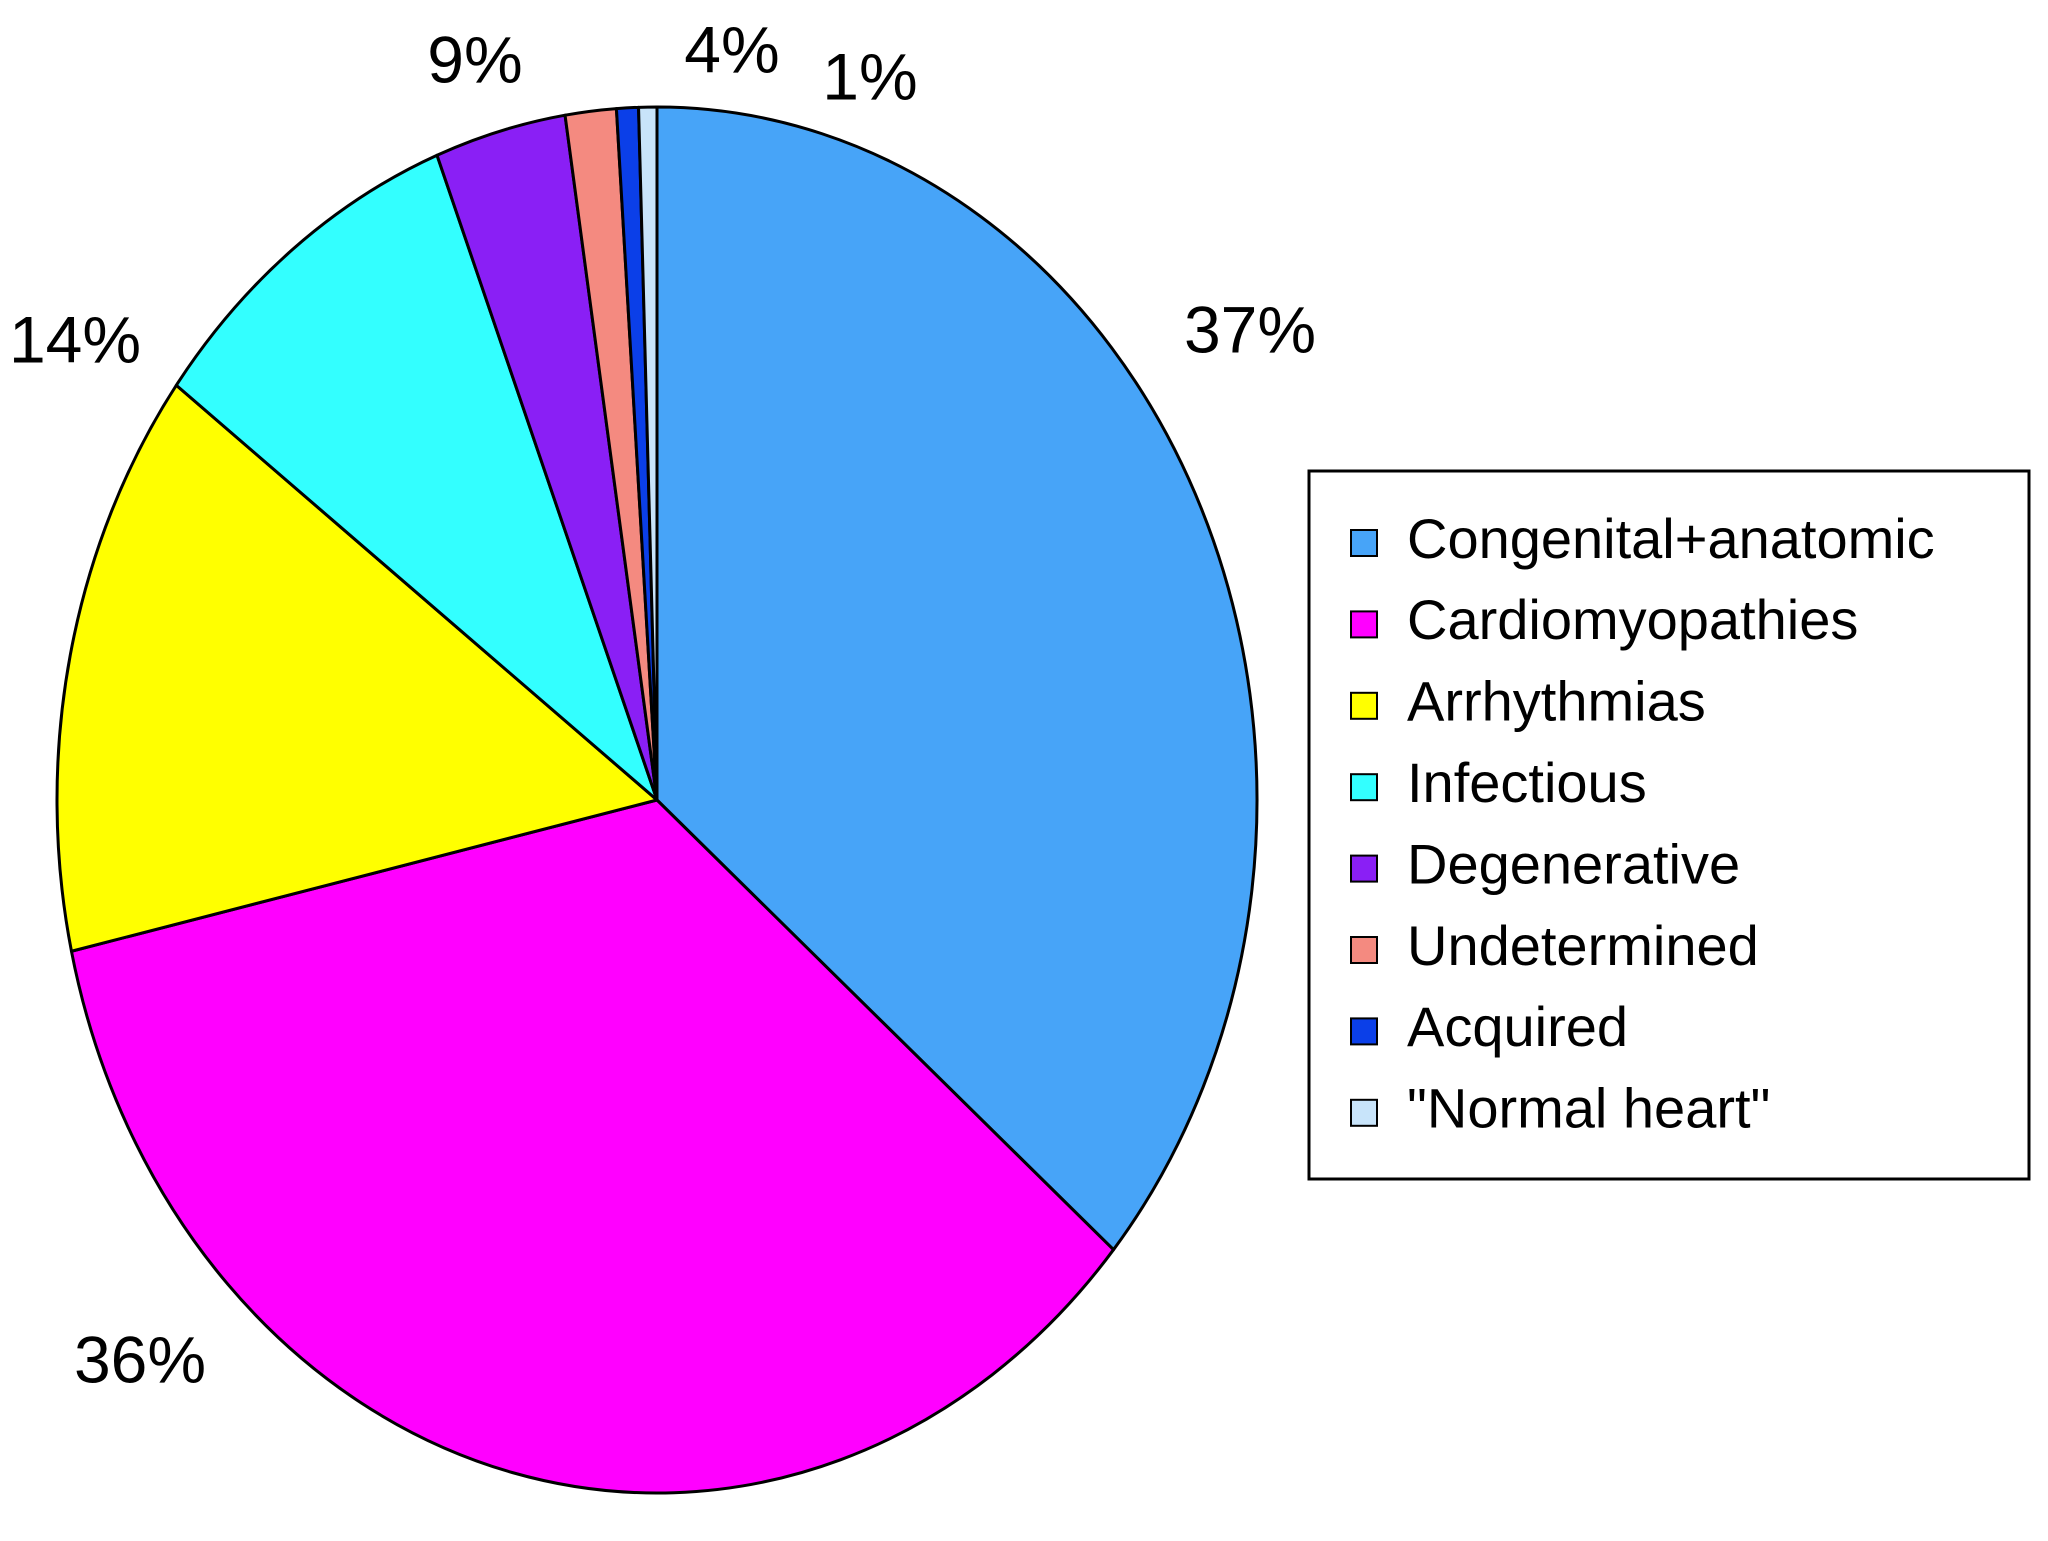  Describe the element at coordinates (1250, 329) in the screenshot. I see `slice-label: 37%` at that location.